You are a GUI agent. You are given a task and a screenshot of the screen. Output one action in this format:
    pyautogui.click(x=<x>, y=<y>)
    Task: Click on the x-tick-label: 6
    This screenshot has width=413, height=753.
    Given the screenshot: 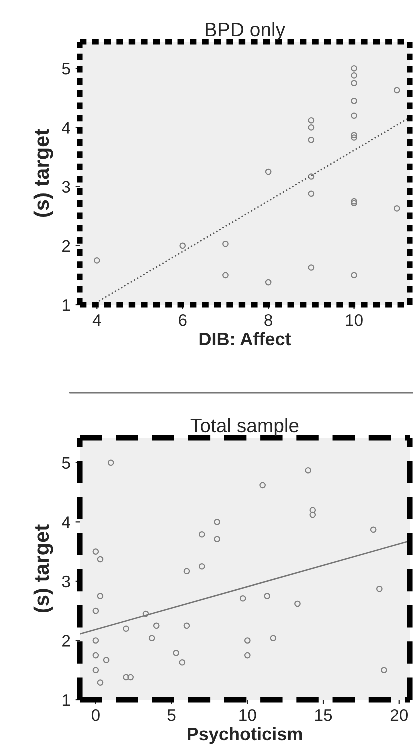 What is the action you would take?
    pyautogui.click(x=183, y=320)
    